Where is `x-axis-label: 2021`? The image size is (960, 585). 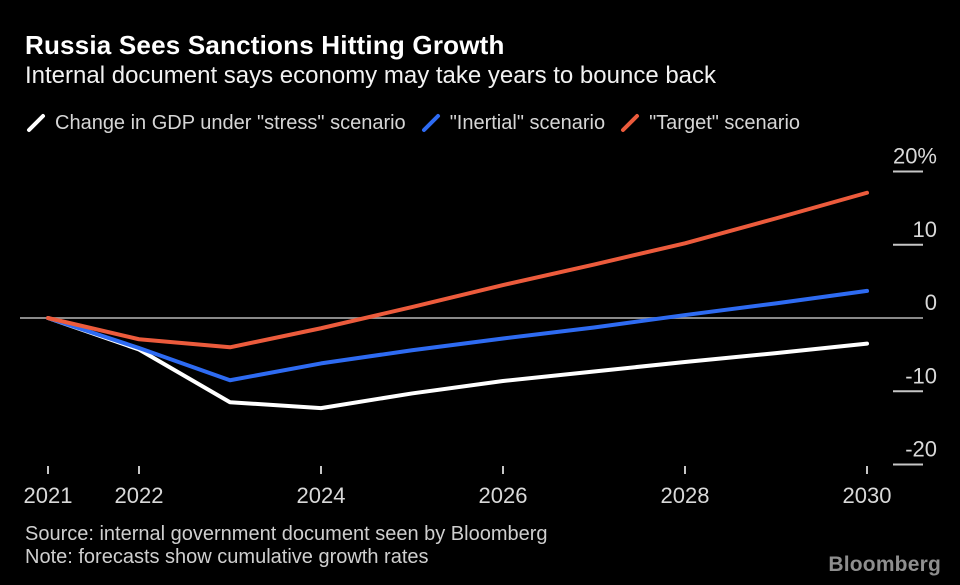
x-axis-label: 2021 is located at coordinates (48, 495).